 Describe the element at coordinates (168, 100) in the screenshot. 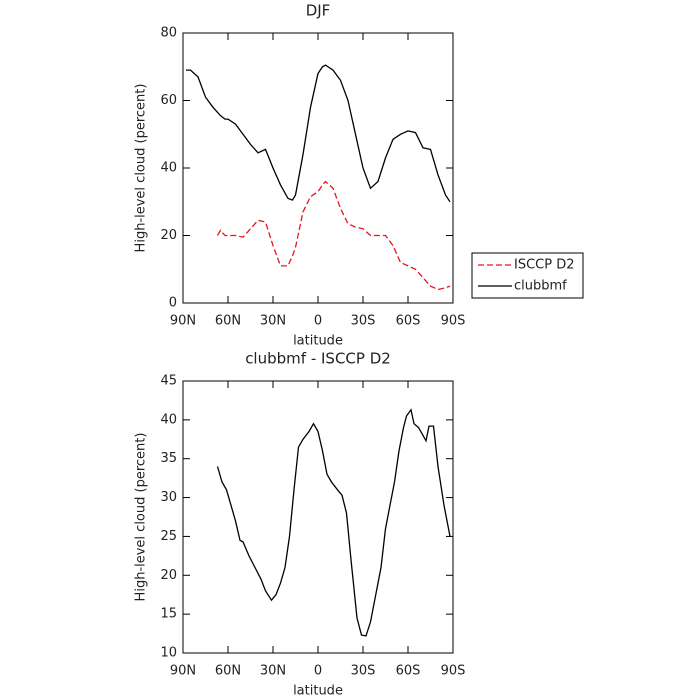

I see `y-tick-label: 60` at that location.